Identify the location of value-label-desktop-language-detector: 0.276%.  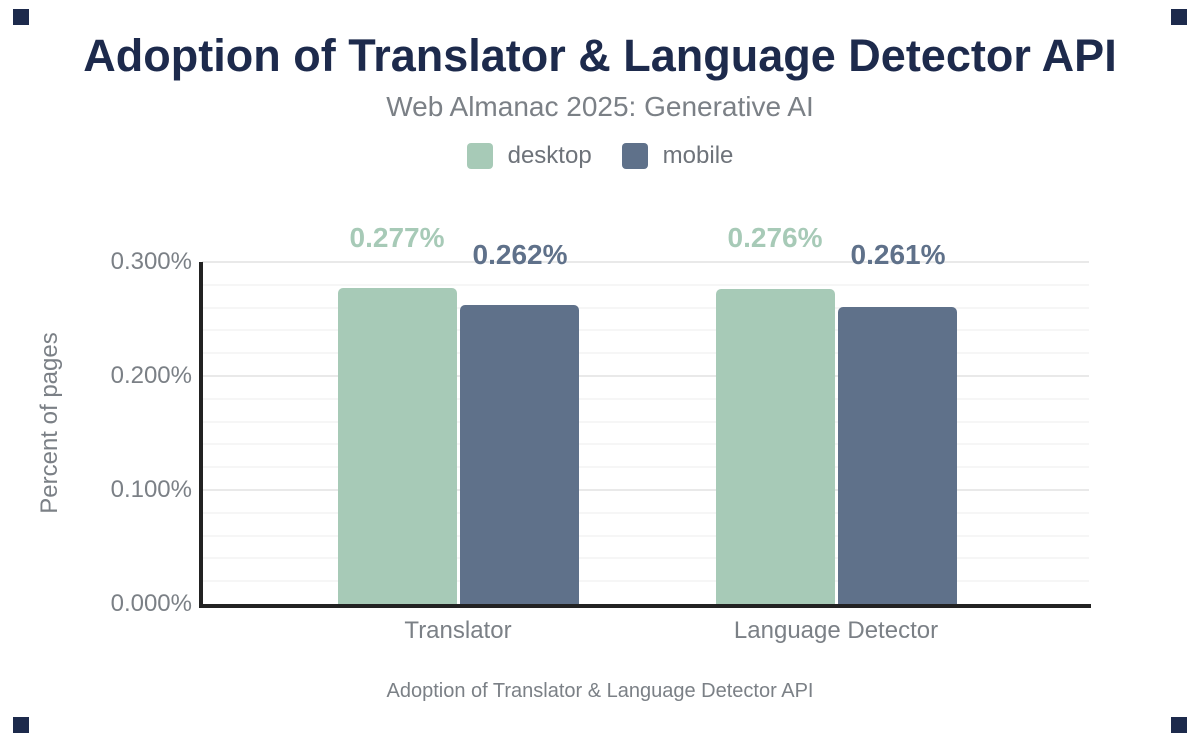
(775, 237).